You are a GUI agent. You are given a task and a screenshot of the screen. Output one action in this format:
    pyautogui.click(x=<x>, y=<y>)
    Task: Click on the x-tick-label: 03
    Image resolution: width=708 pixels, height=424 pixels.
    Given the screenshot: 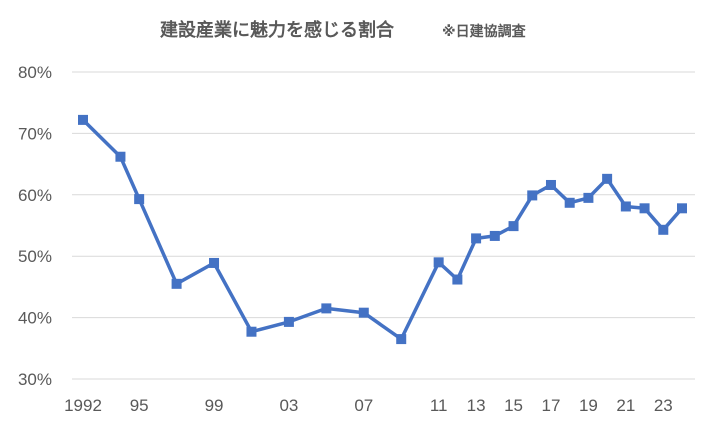 What is the action you would take?
    pyautogui.click(x=288, y=405)
    